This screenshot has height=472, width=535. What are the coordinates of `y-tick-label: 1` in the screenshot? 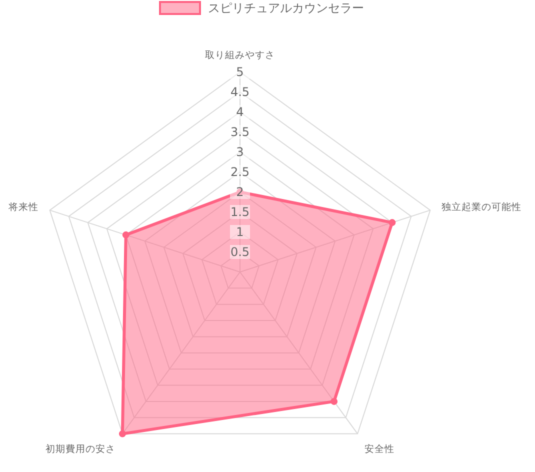 It's located at (240, 232).